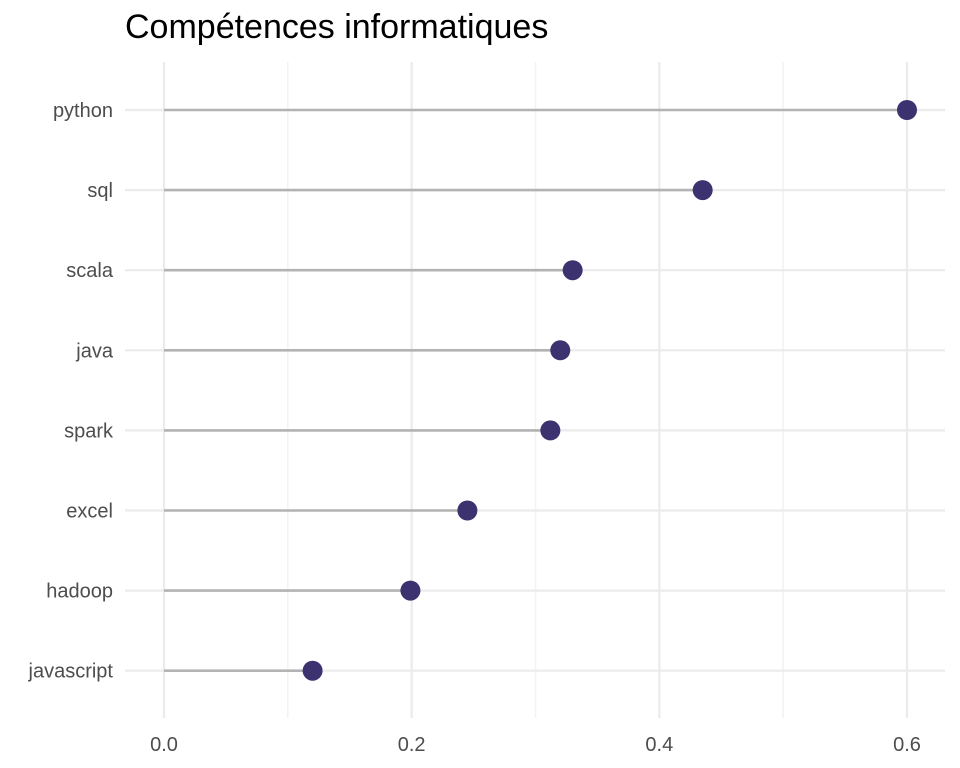  Describe the element at coordinates (89, 512) in the screenshot. I see `y-tick-label: excel` at that location.